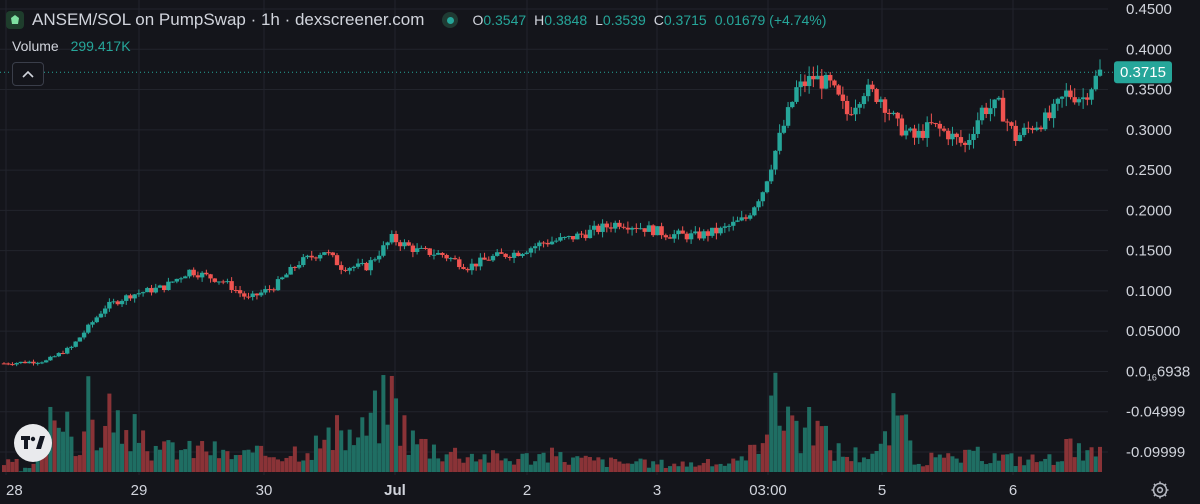 The height and width of the screenshot is (504, 1200). What do you see at coordinates (14, 490) in the screenshot?
I see `time-tick-label: 28` at bounding box center [14, 490].